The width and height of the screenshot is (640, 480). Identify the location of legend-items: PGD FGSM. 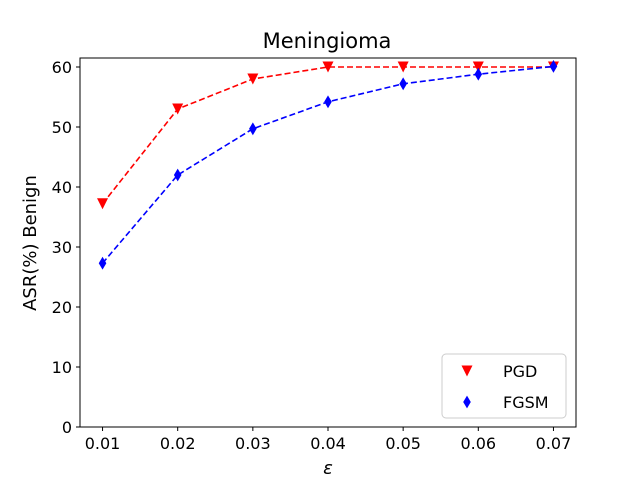
(505, 387).